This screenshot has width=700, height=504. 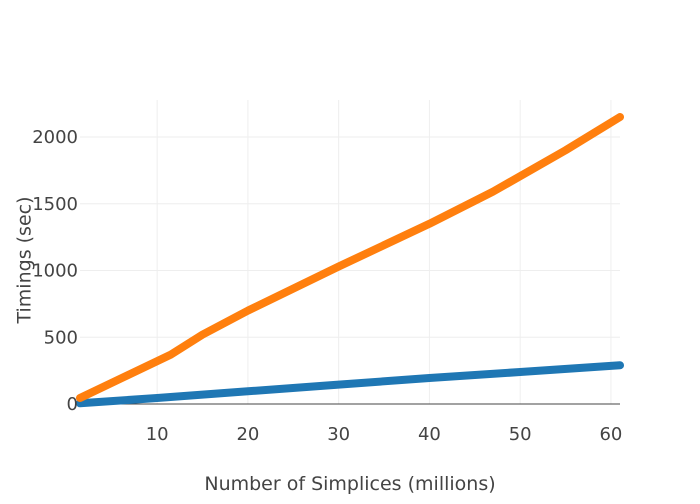 What do you see at coordinates (25, 261) in the screenshot?
I see `y-axis-title: Timings (sec)` at bounding box center [25, 261].